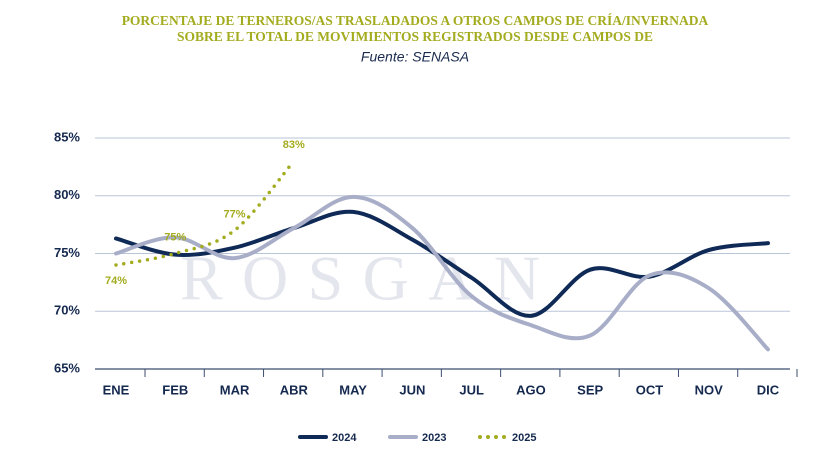  Describe the element at coordinates (768, 389) in the screenshot. I see `x-tick-label: DIC` at that location.